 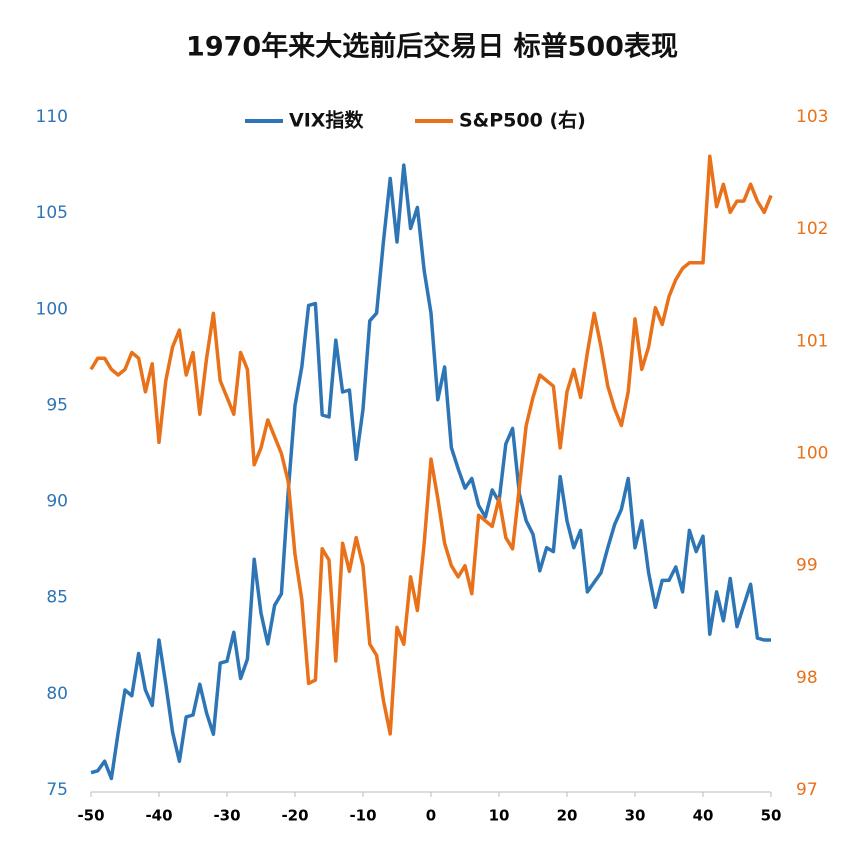 I want to click on x-tick-label: 0, so click(x=431, y=816).